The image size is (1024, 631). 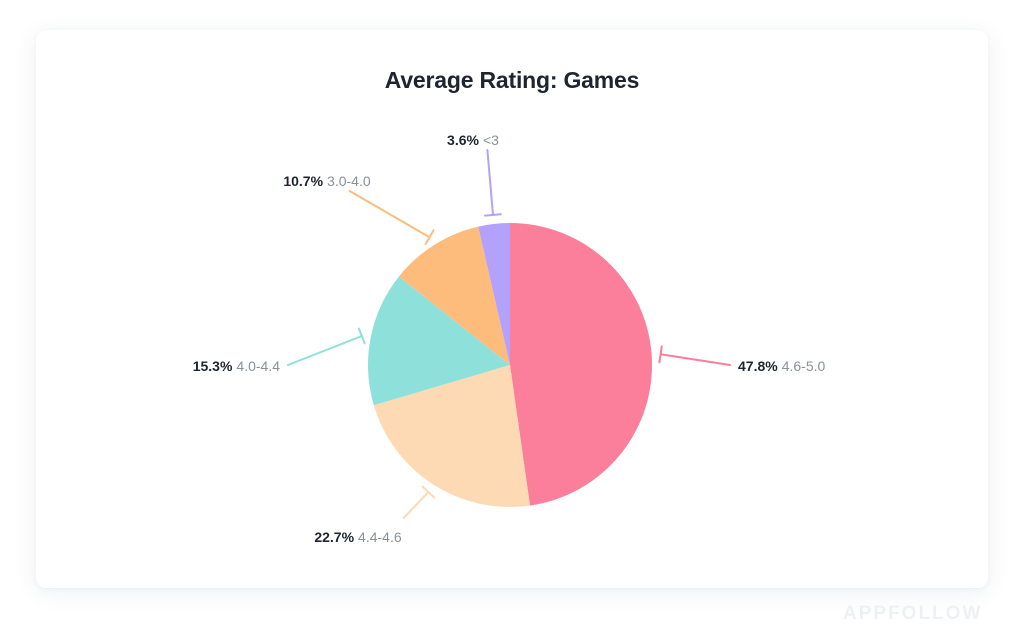 What do you see at coordinates (804, 366) in the screenshot?
I see `slice-category: 4.6-5.0` at bounding box center [804, 366].